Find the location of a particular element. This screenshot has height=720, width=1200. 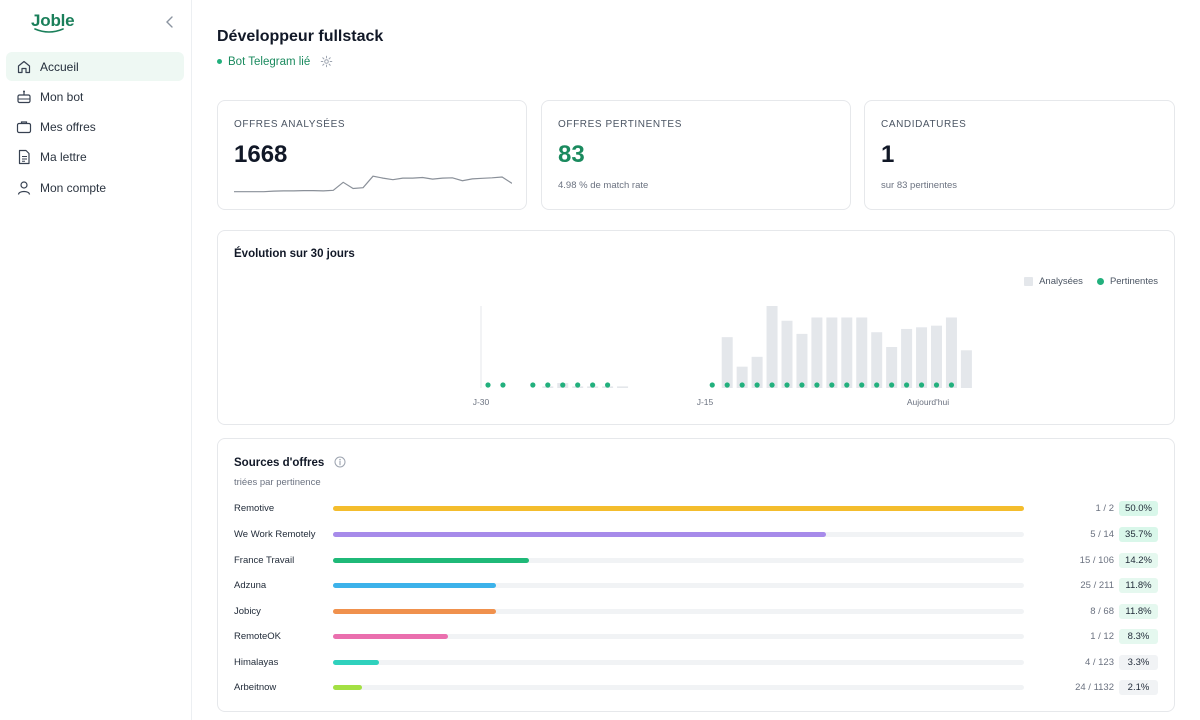

source-row: RemoteOK 1 / 12 8.3% is located at coordinates (696, 637).